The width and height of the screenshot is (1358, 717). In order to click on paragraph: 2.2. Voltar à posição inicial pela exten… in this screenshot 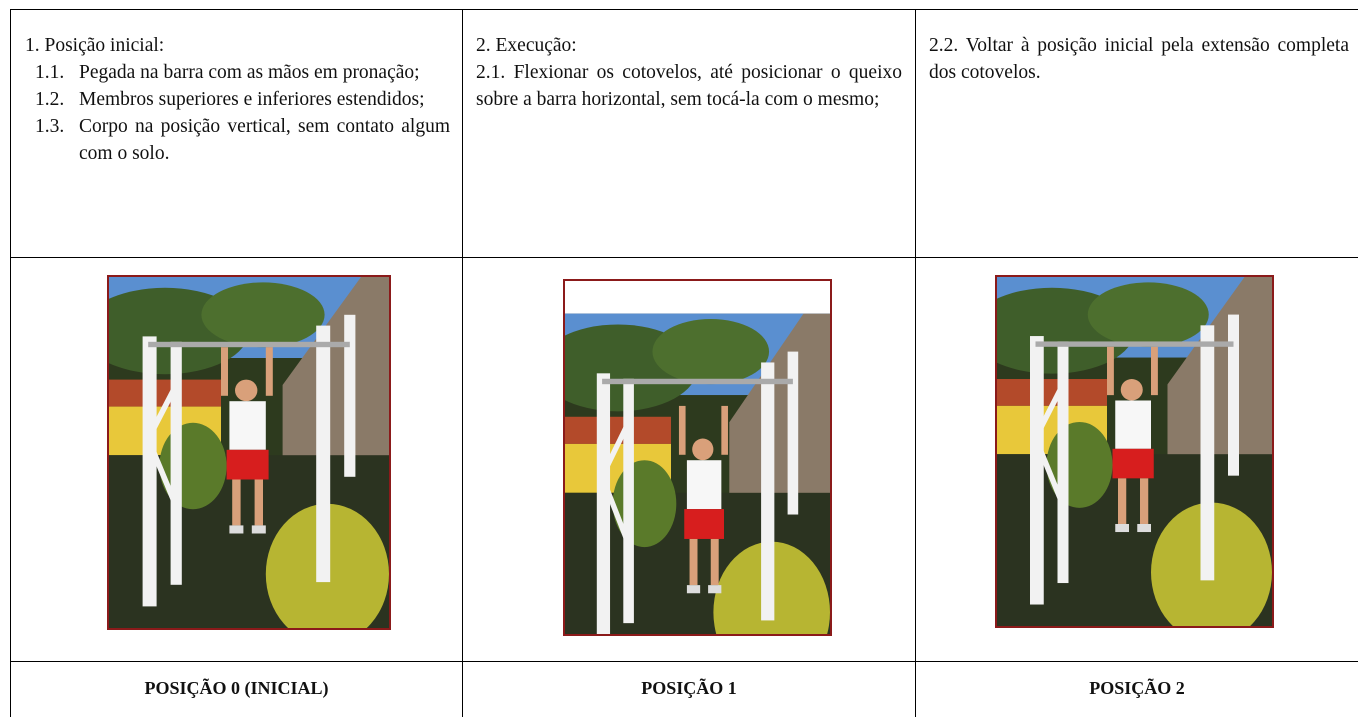, I will do `click(1139, 59)`.